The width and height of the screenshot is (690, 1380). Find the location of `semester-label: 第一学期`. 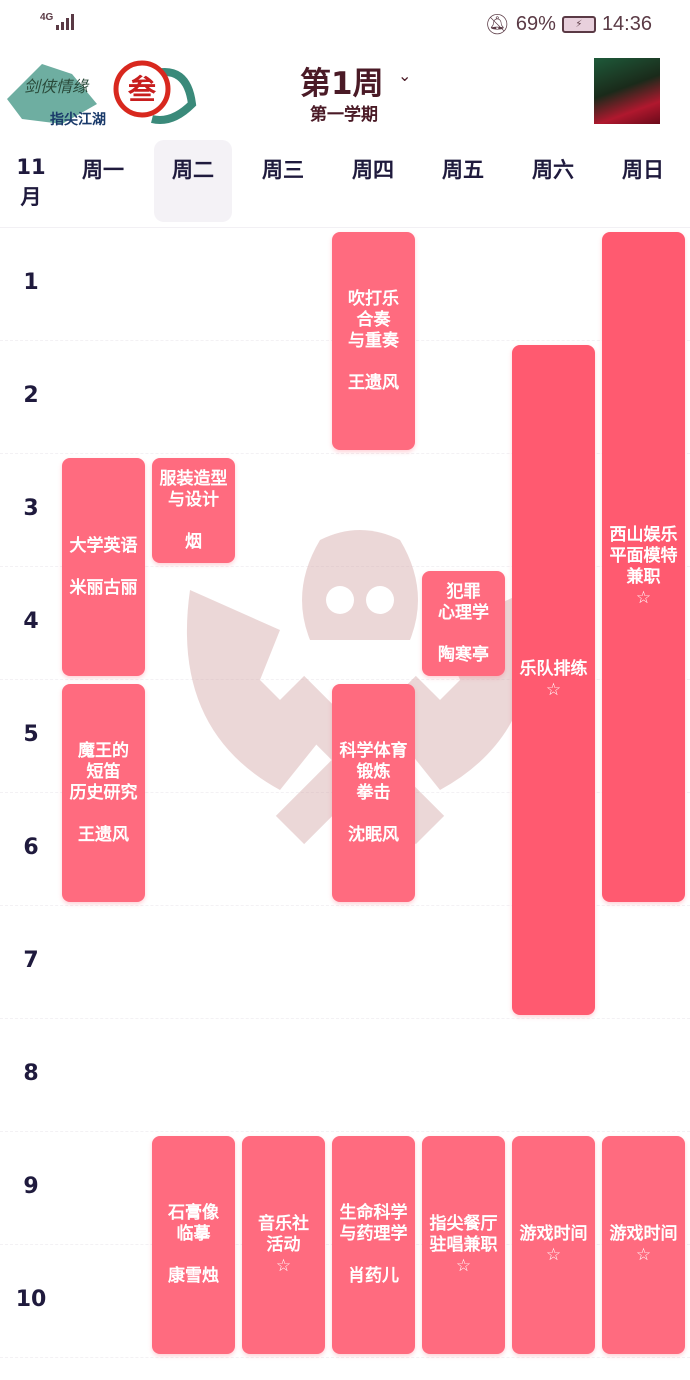

semester-label: 第一学期 is located at coordinates (344, 115).